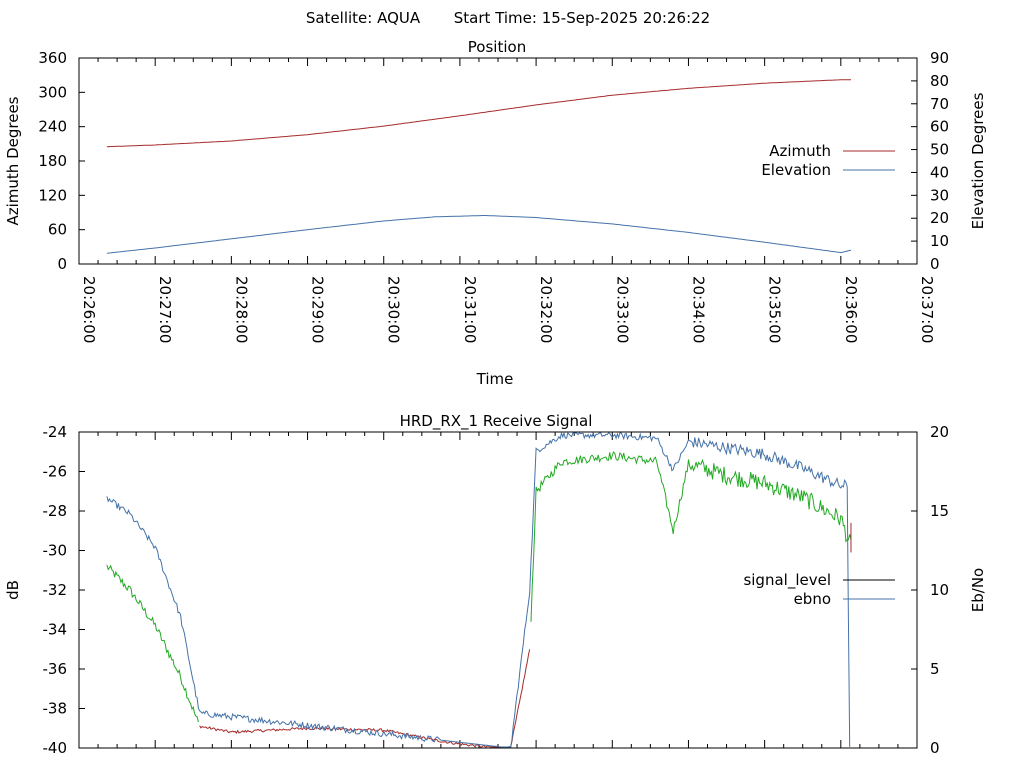 This screenshot has height=768, width=1024. What do you see at coordinates (546, 309) in the screenshot?
I see `time-tick-label: 20:32:00` at bounding box center [546, 309].